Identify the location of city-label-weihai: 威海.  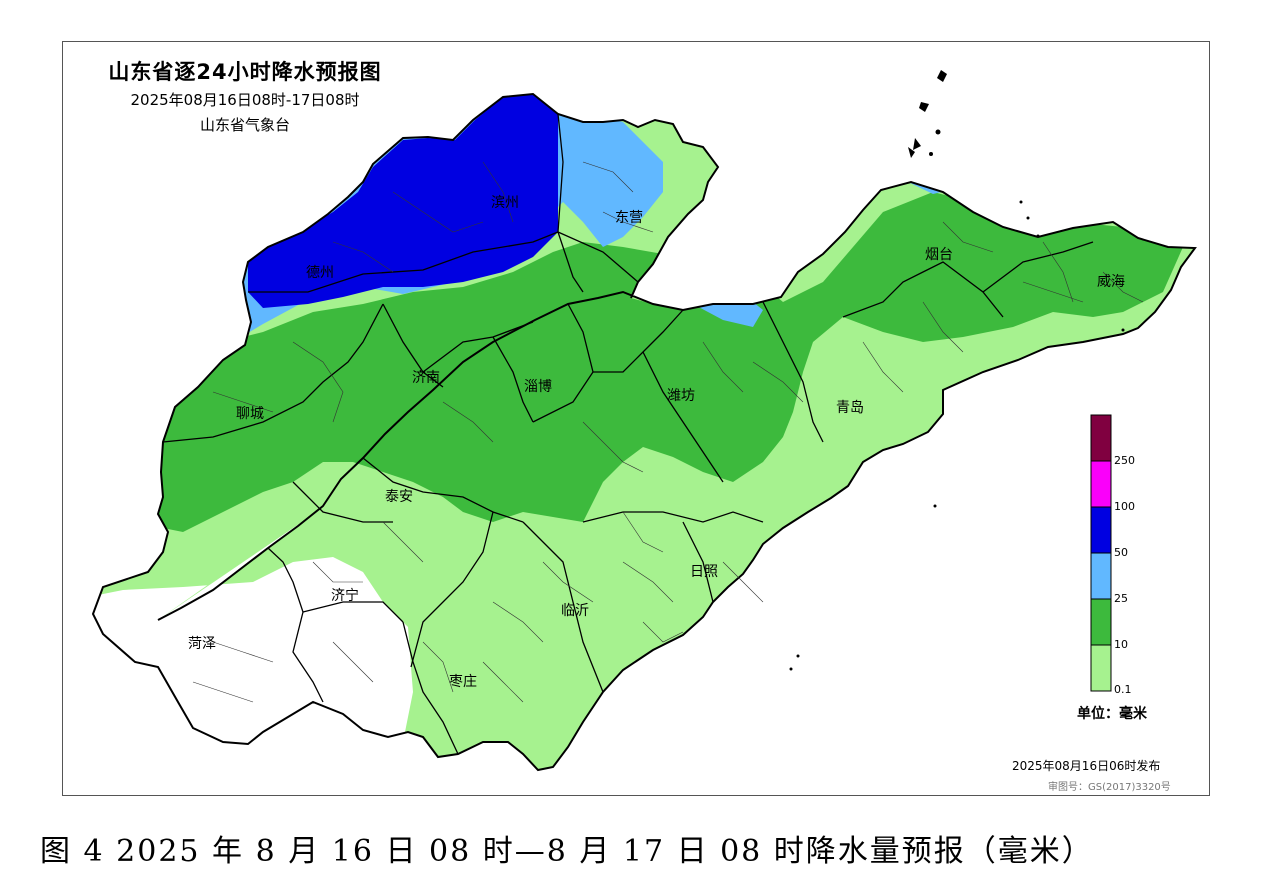
(1111, 282).